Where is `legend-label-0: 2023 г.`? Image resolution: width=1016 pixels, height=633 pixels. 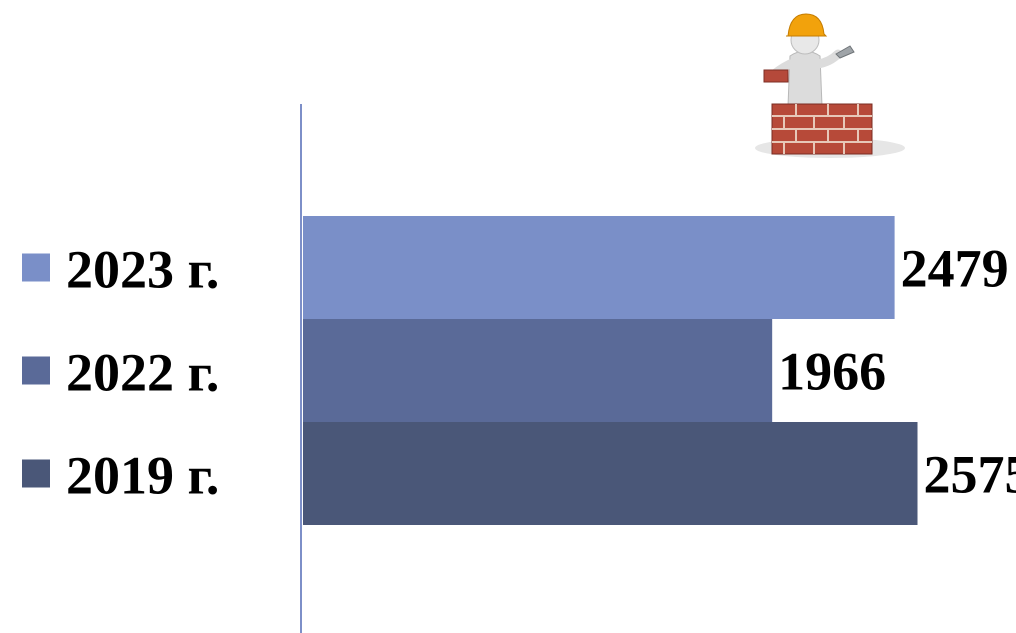
legend-label-0: 2023 г. is located at coordinates (142, 270).